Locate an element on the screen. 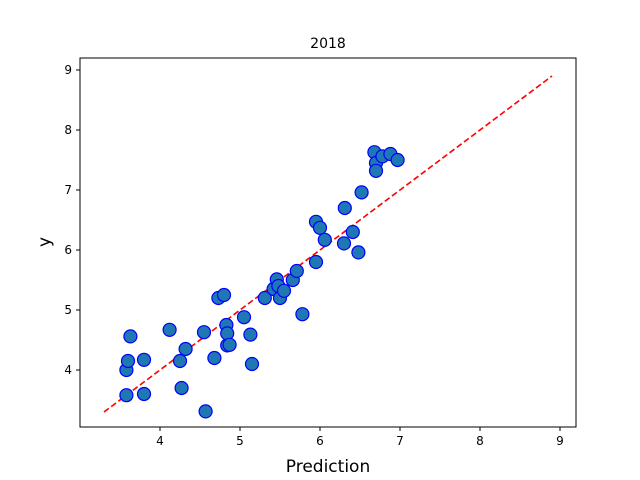  x-tick-label: 9 is located at coordinates (560, 441).